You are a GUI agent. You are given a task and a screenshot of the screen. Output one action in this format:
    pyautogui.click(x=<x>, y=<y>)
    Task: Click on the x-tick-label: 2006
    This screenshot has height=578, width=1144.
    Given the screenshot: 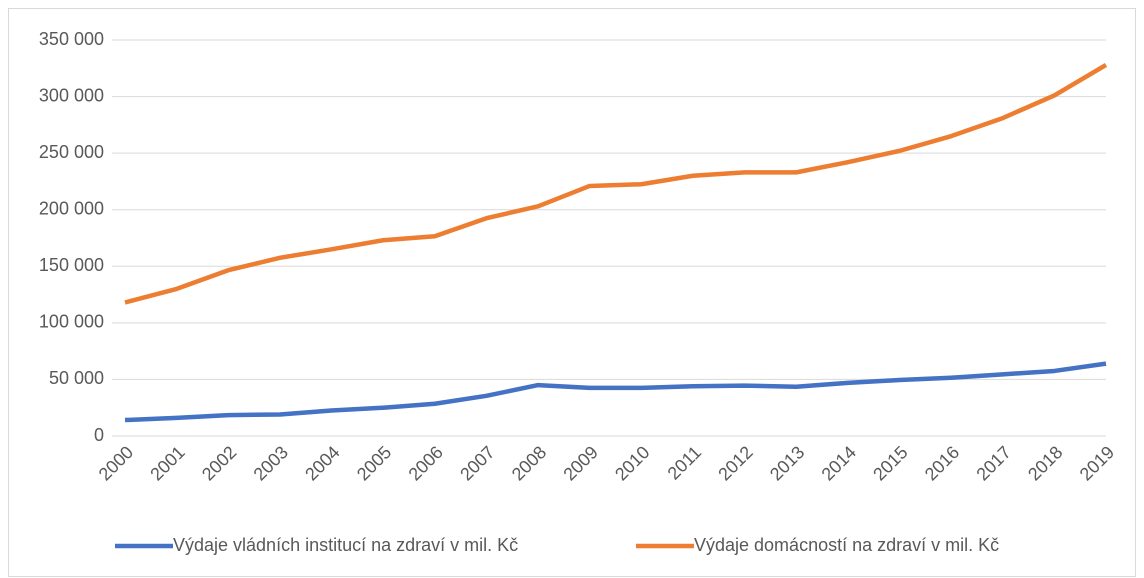 What is the action you would take?
    pyautogui.click(x=426, y=463)
    